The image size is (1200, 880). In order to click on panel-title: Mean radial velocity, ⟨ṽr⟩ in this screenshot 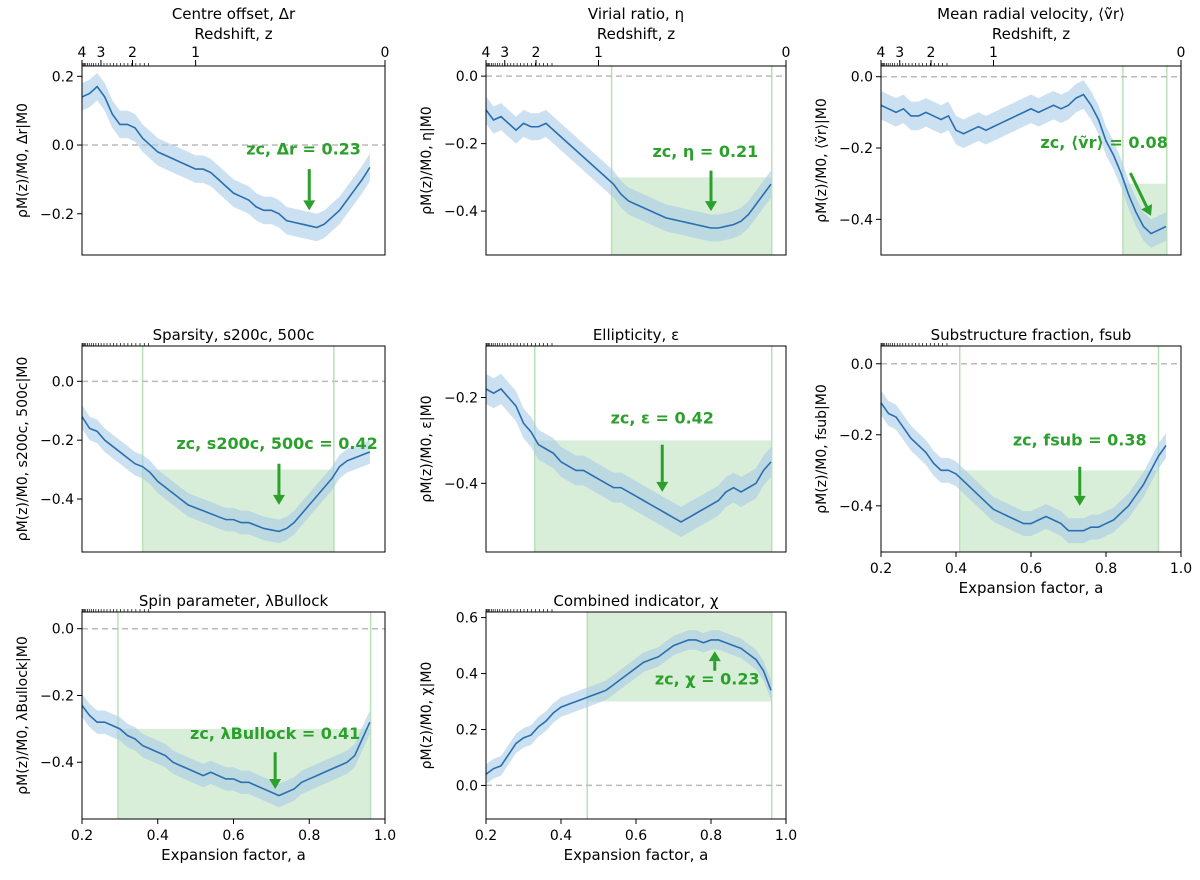, I will do `click(1031, 14)`.